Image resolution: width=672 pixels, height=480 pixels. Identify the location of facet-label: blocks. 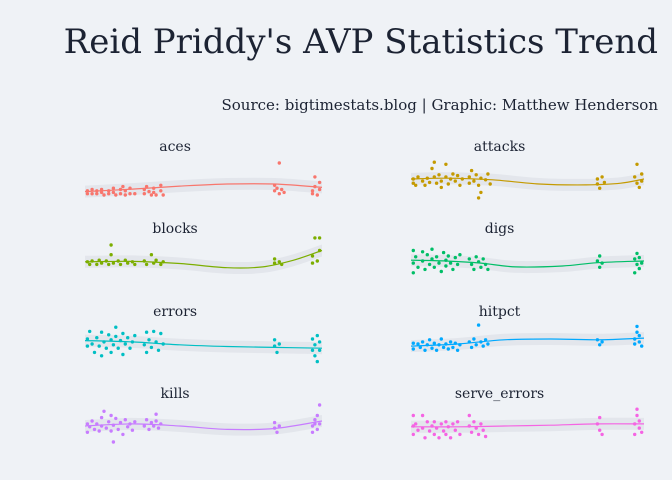
(174, 229).